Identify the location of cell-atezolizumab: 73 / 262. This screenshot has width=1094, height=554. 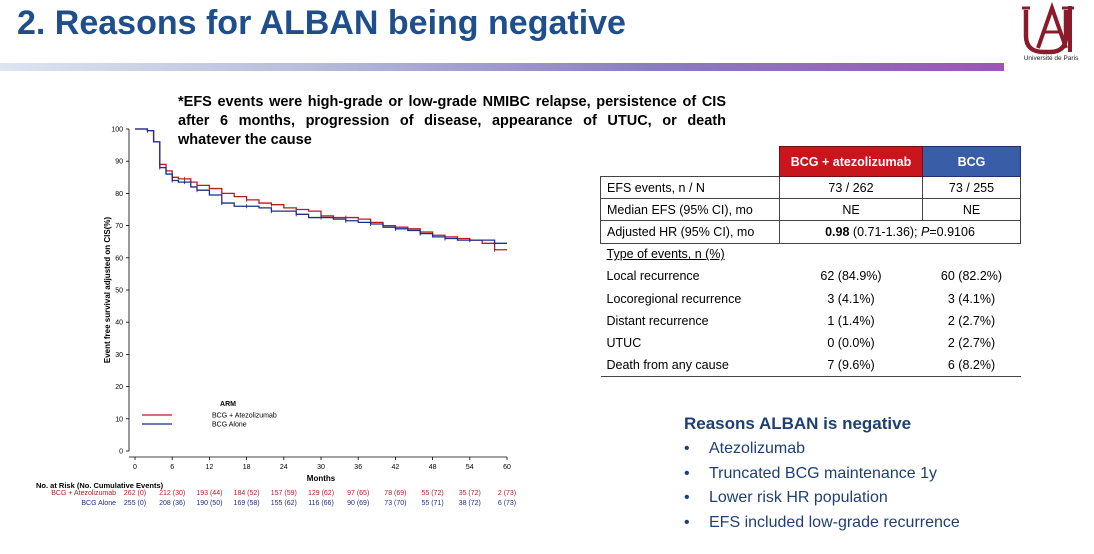
(851, 187).